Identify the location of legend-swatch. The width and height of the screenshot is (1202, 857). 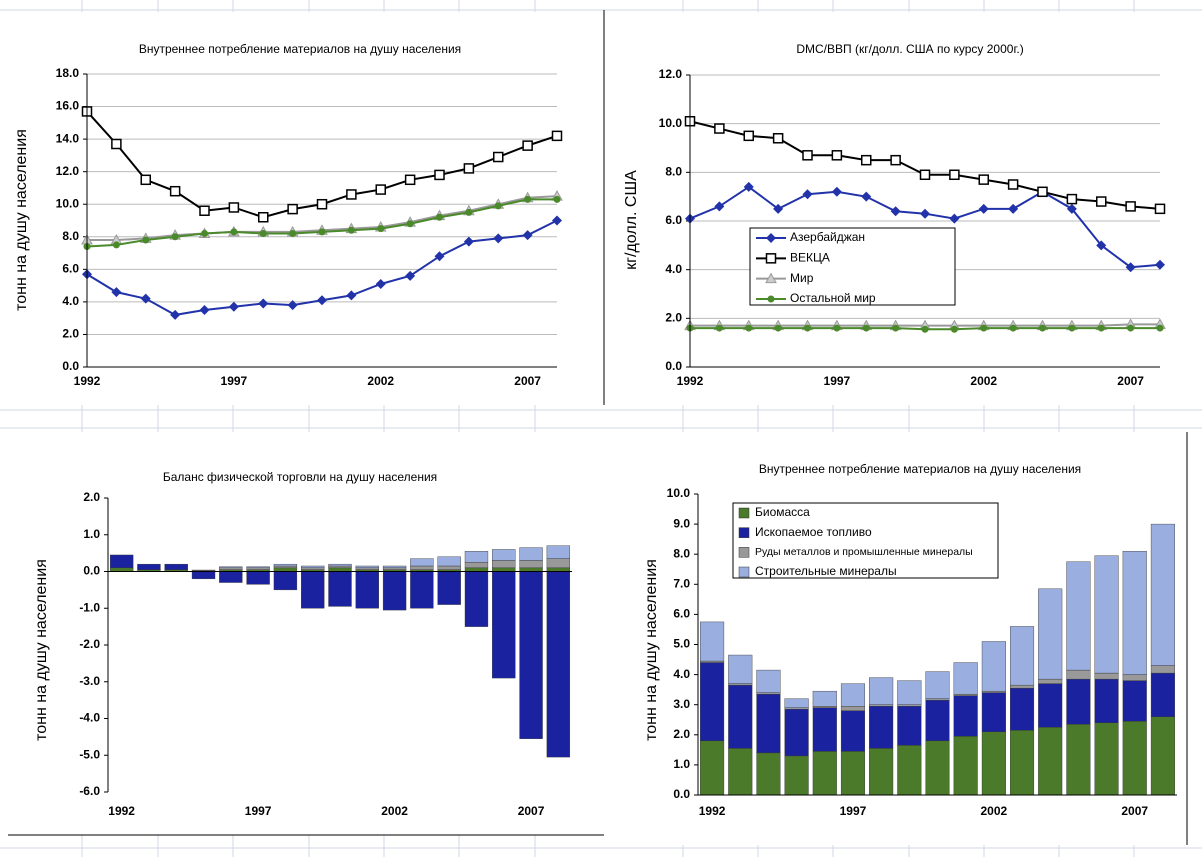
(744, 572).